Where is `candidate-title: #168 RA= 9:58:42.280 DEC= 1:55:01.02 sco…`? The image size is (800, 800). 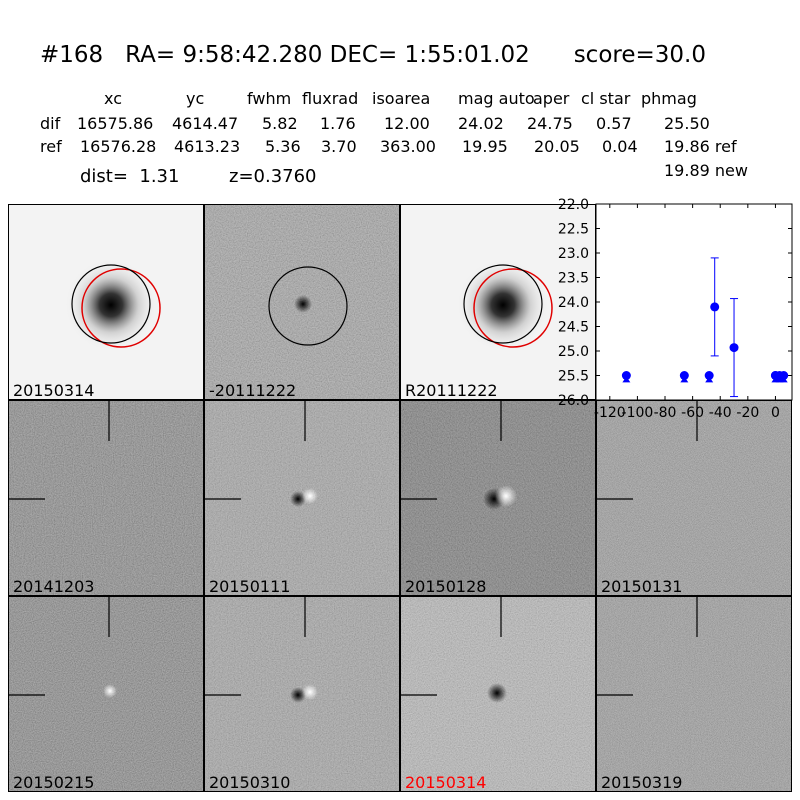
candidate-title: #168 RA= 9:58:42.280 DEC= 1:55:01.02 sco… is located at coordinates (373, 55).